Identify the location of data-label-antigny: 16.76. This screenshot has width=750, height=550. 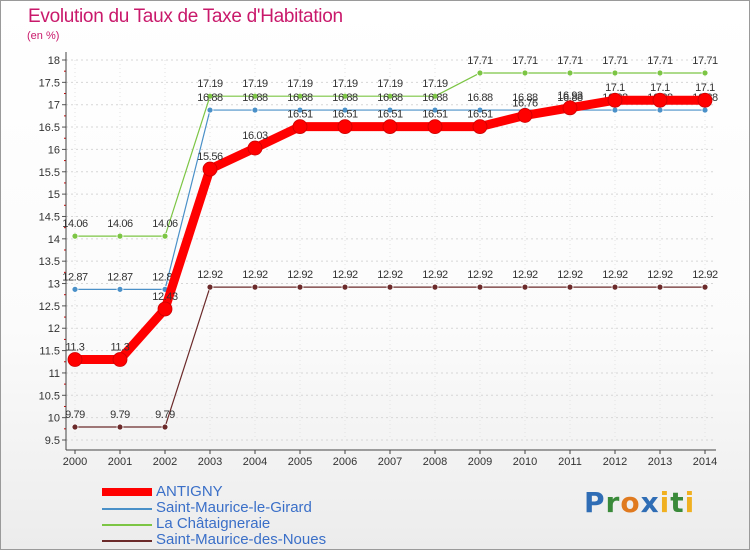
(525, 103).